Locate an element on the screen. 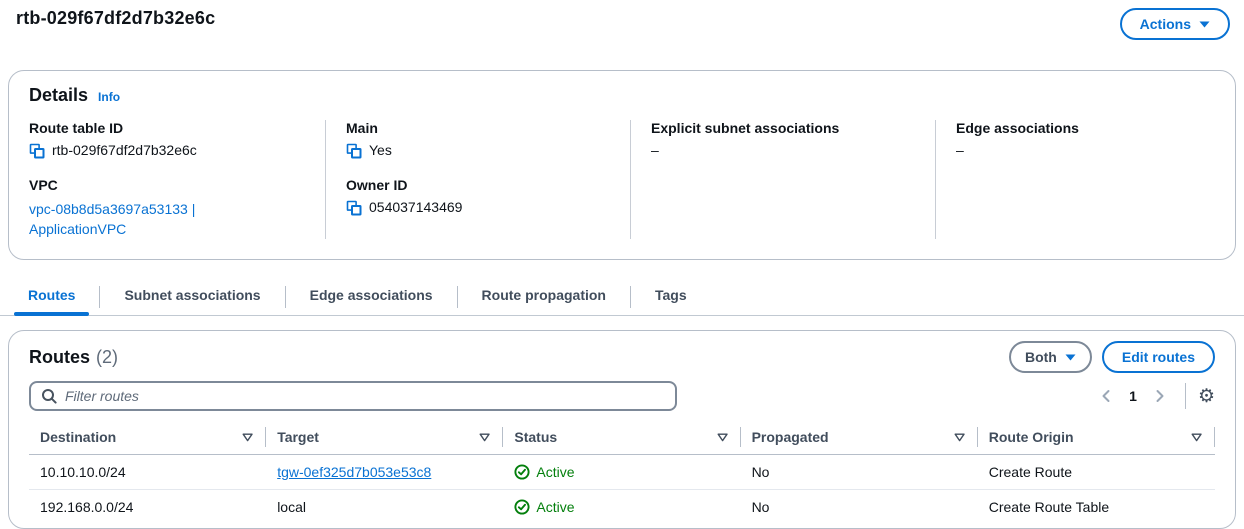 This screenshot has height=529, width=1244. previous-page-button is located at coordinates (1106, 396).